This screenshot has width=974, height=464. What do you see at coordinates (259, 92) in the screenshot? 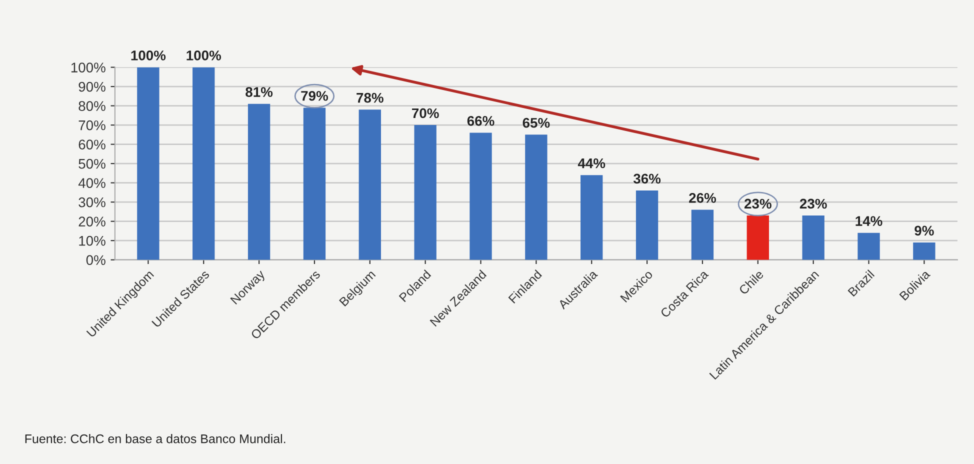
I see `data-label: 81%` at bounding box center [259, 92].